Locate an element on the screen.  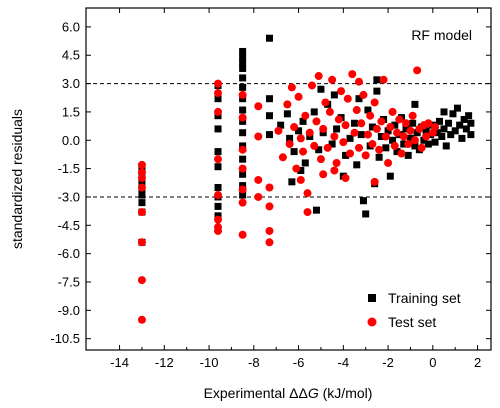
x-tick-label: 0 is located at coordinates (432, 362).